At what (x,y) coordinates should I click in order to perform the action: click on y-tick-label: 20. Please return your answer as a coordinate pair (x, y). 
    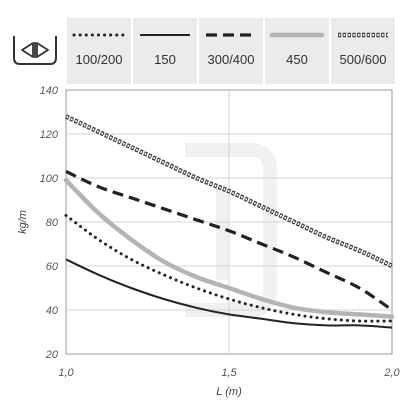
    Looking at the image, I should click on (52, 355).